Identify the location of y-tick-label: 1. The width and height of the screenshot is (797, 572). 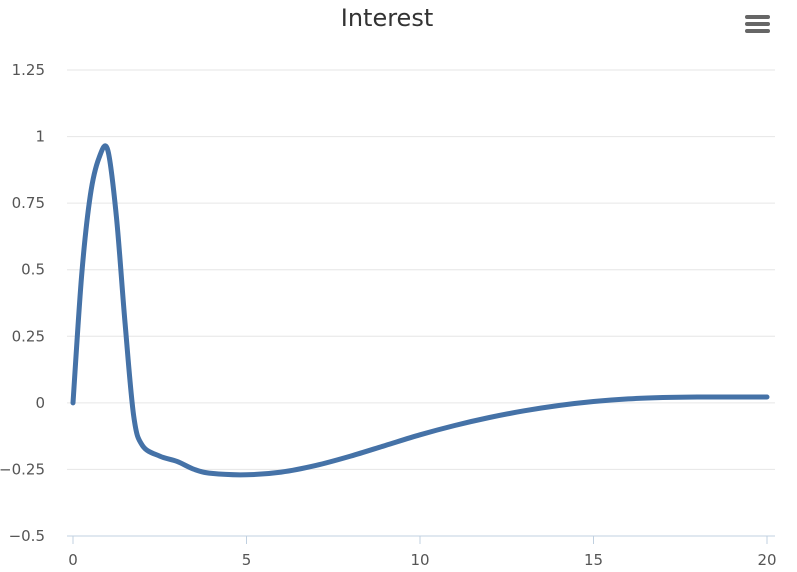
(40, 137).